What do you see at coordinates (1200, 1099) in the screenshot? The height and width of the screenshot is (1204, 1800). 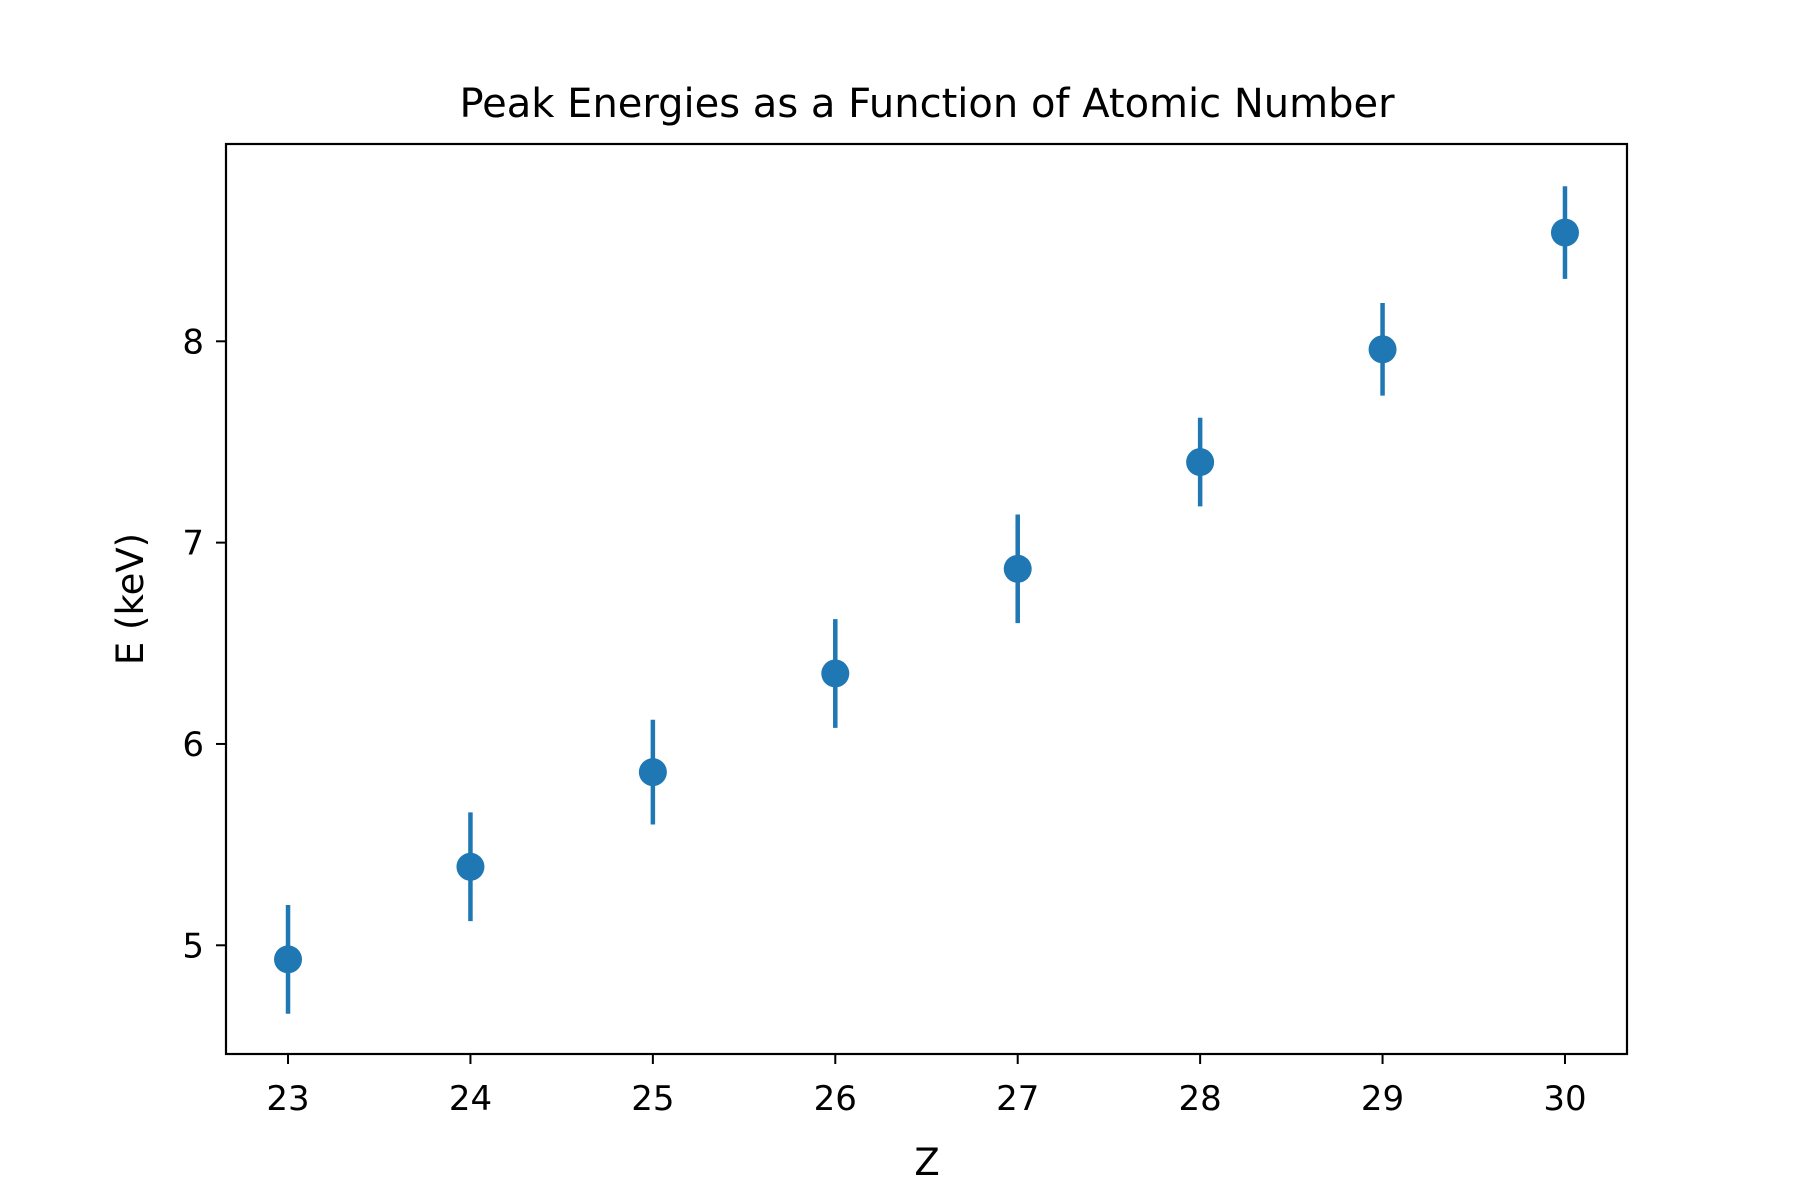 I see `x-tick-label: 28` at bounding box center [1200, 1099].